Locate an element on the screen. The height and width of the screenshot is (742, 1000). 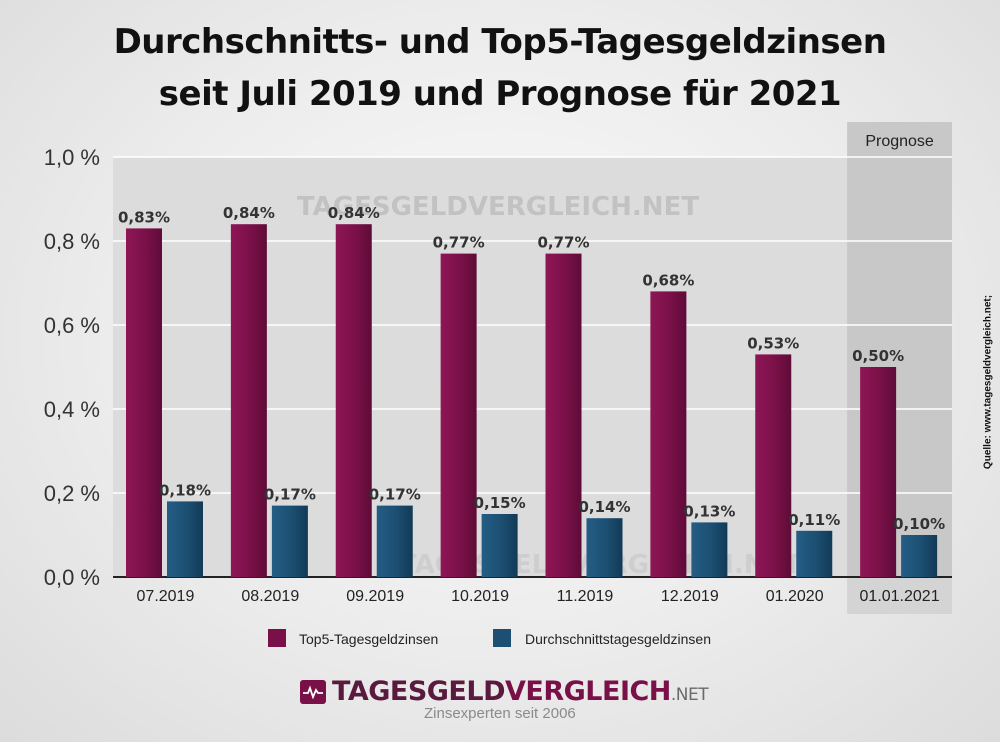
x-tick-label: 08.2019 is located at coordinates (270, 596).